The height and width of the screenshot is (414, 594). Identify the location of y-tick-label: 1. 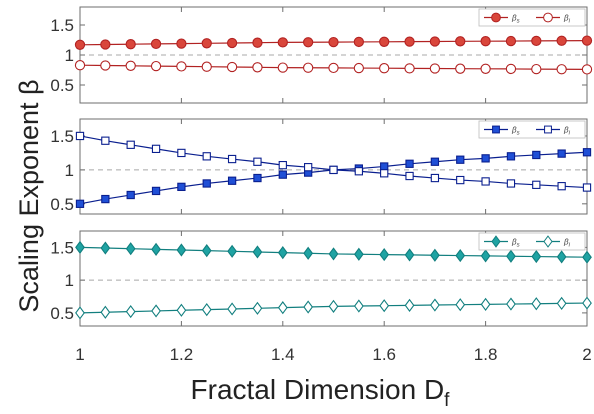
(69, 170).